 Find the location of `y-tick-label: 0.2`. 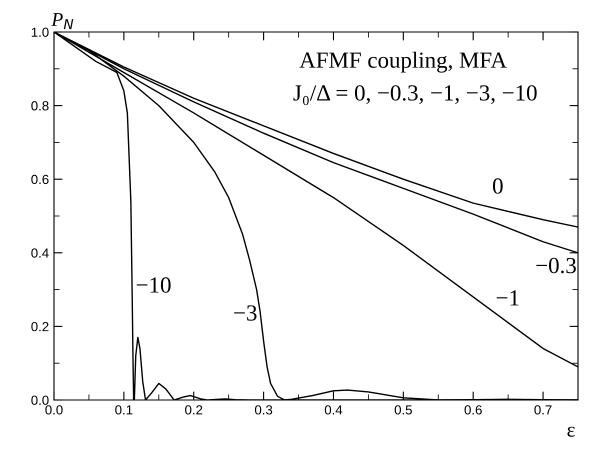

y-tick-label: 0.2 is located at coordinates (39, 327).